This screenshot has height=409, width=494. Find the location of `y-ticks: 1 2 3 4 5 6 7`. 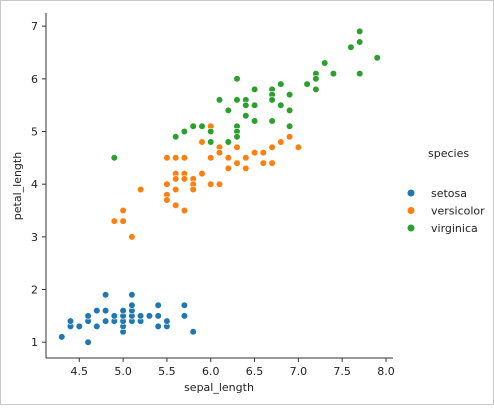

y-ticks: 1 2 3 4 5 6 7 is located at coordinates (38, 184).